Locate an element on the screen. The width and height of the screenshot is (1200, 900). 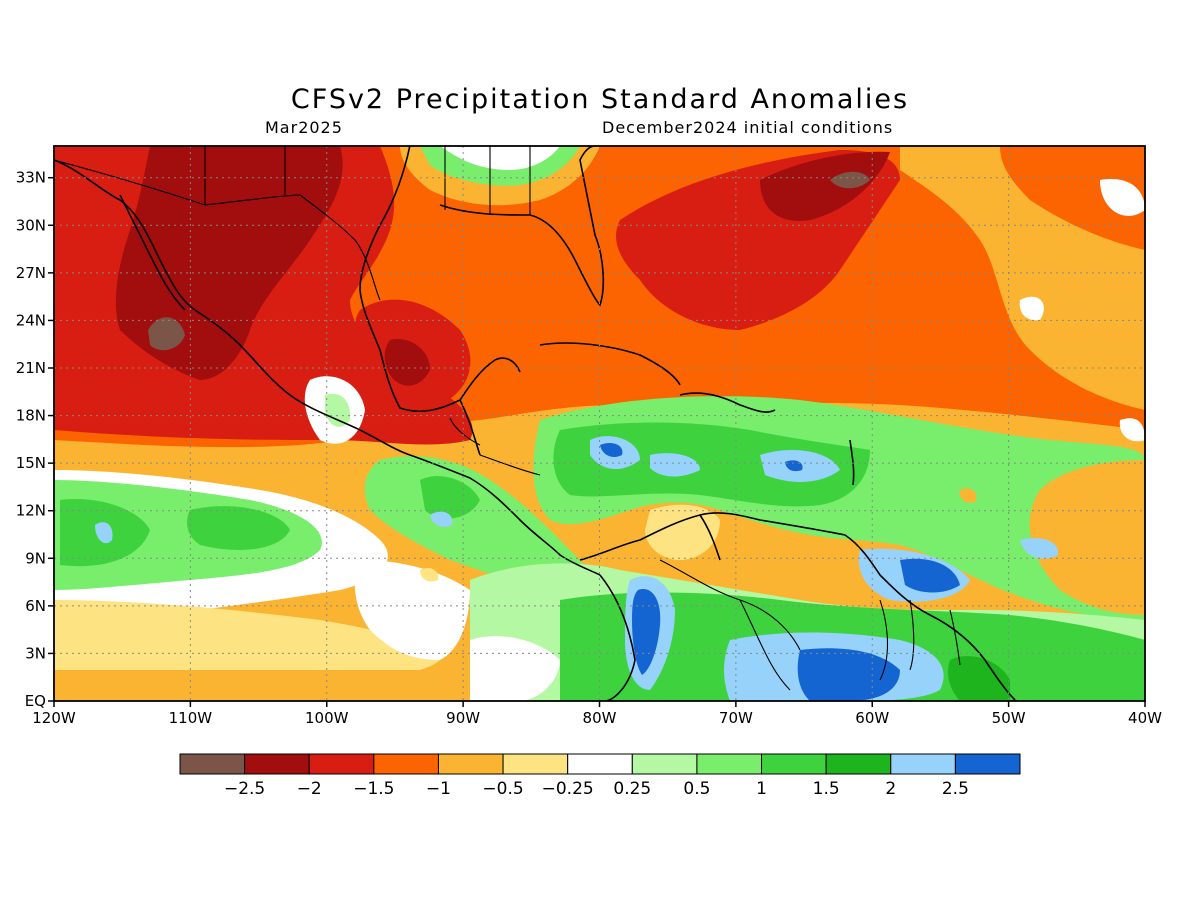
colorbar-label: 0.5 is located at coordinates (696, 789).